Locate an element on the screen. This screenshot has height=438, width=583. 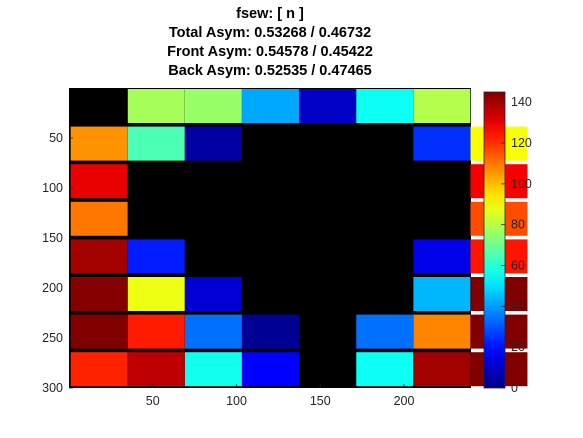
y-tick-label: 150 is located at coordinates (52, 238).